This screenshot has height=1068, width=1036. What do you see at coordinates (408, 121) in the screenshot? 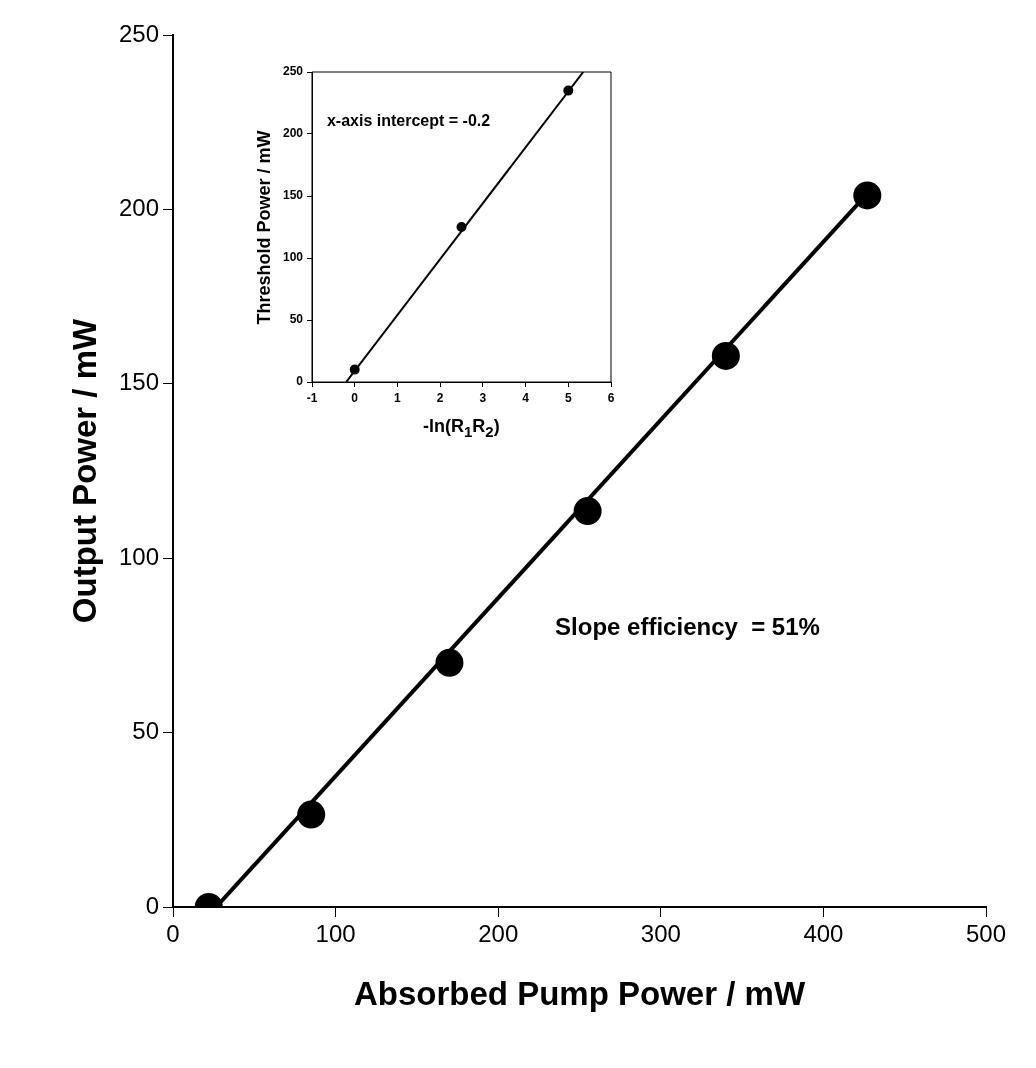
I see `annotation: x-axis intercept = -0.2` at bounding box center [408, 121].